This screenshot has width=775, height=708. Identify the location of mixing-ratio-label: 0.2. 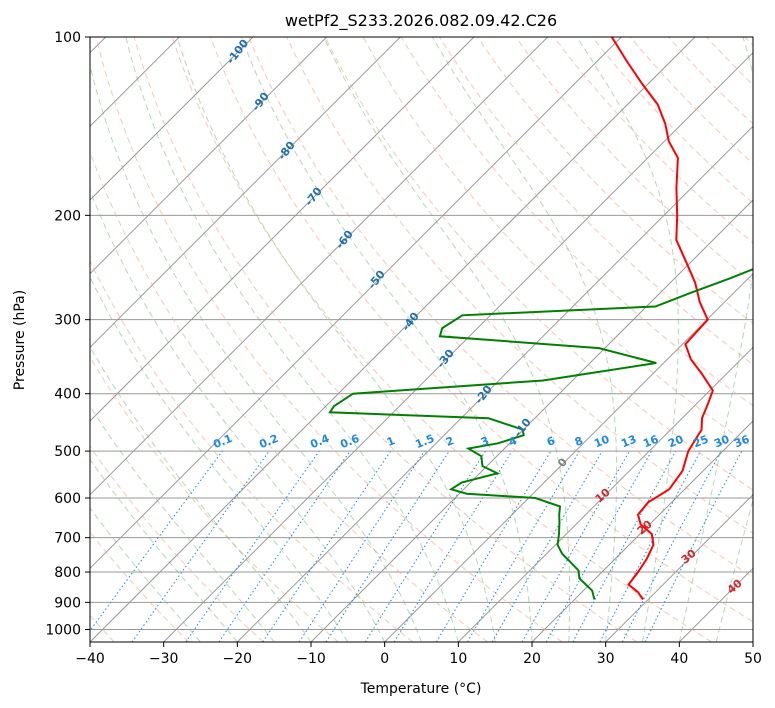
(268, 441).